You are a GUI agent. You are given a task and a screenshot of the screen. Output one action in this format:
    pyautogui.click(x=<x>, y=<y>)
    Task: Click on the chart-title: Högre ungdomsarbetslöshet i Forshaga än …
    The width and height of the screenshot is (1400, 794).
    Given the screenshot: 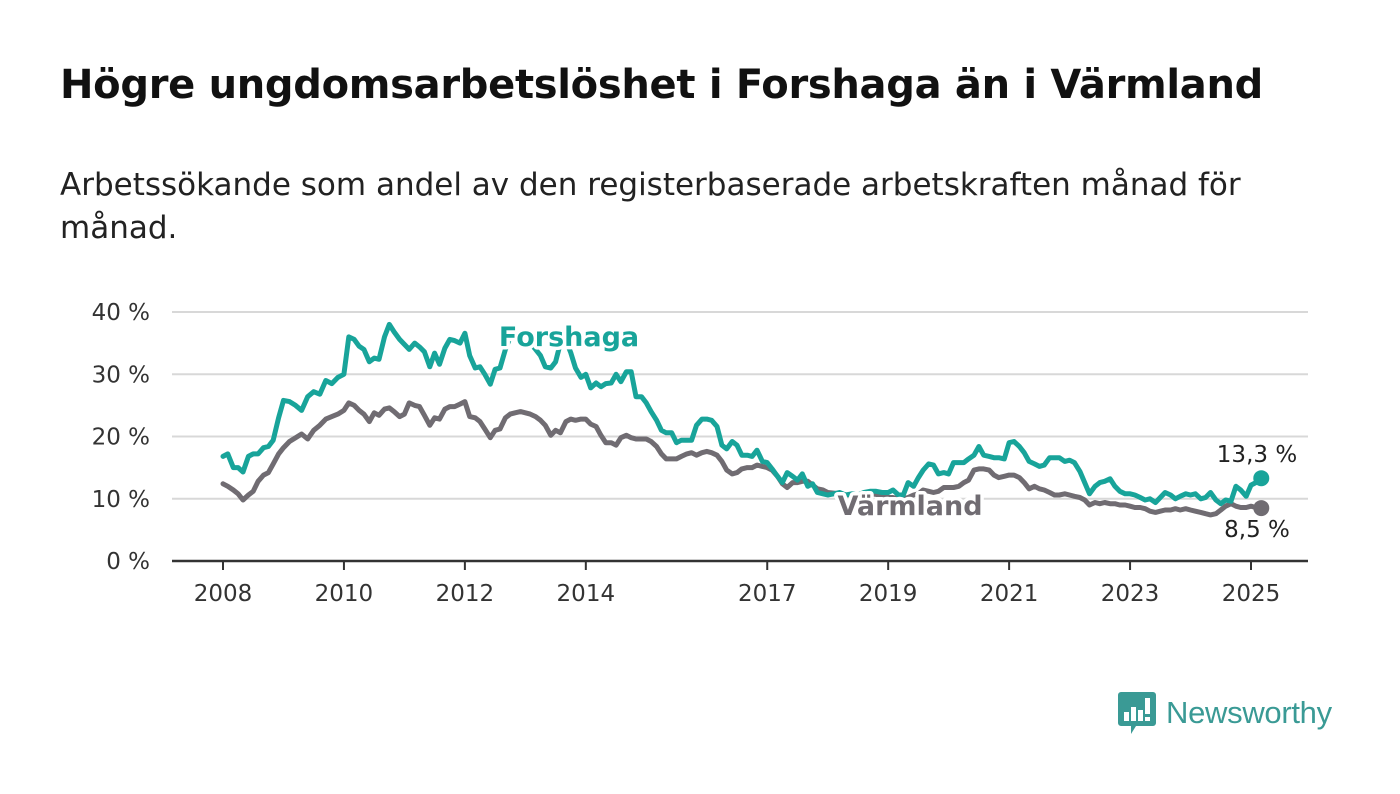 What is the action you would take?
    pyautogui.click(x=662, y=85)
    